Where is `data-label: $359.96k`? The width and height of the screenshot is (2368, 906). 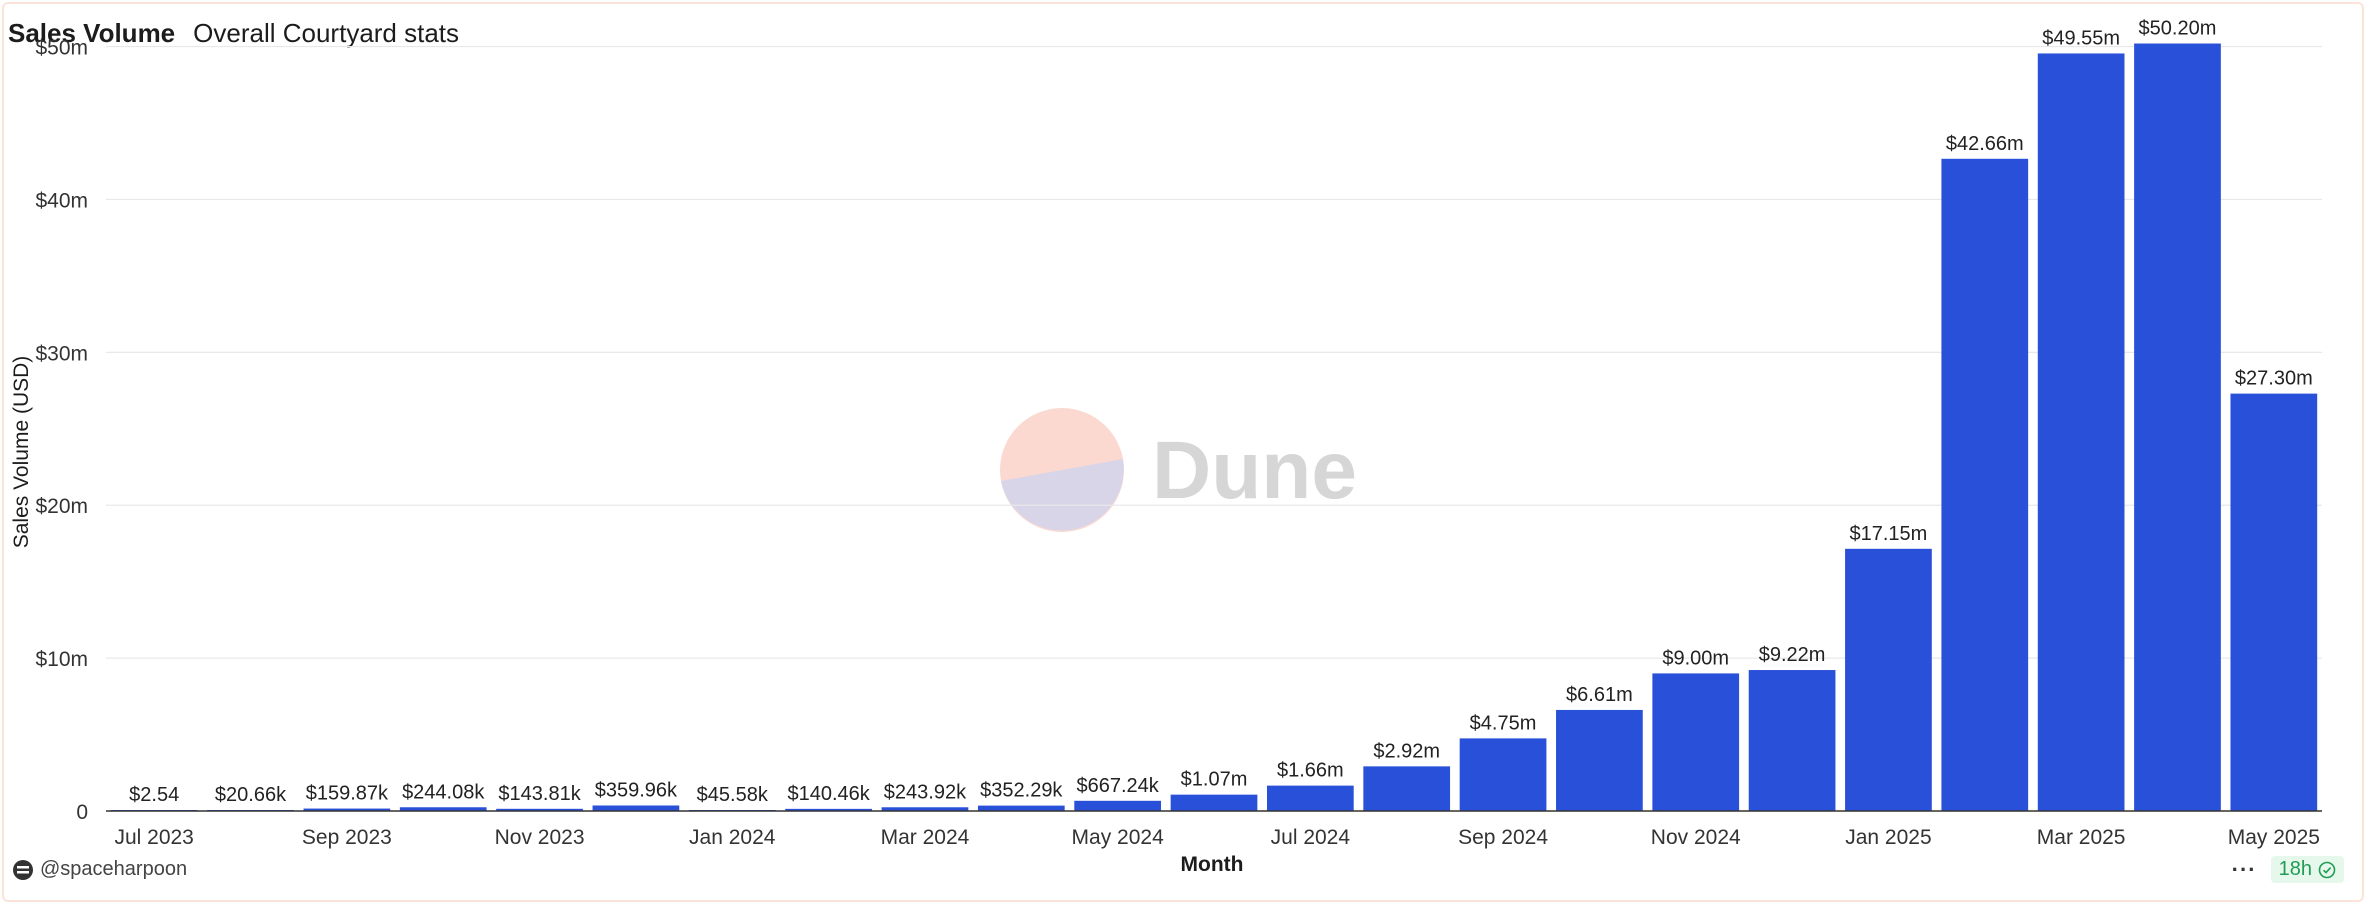
data-label: $359.96k is located at coordinates (636, 790).